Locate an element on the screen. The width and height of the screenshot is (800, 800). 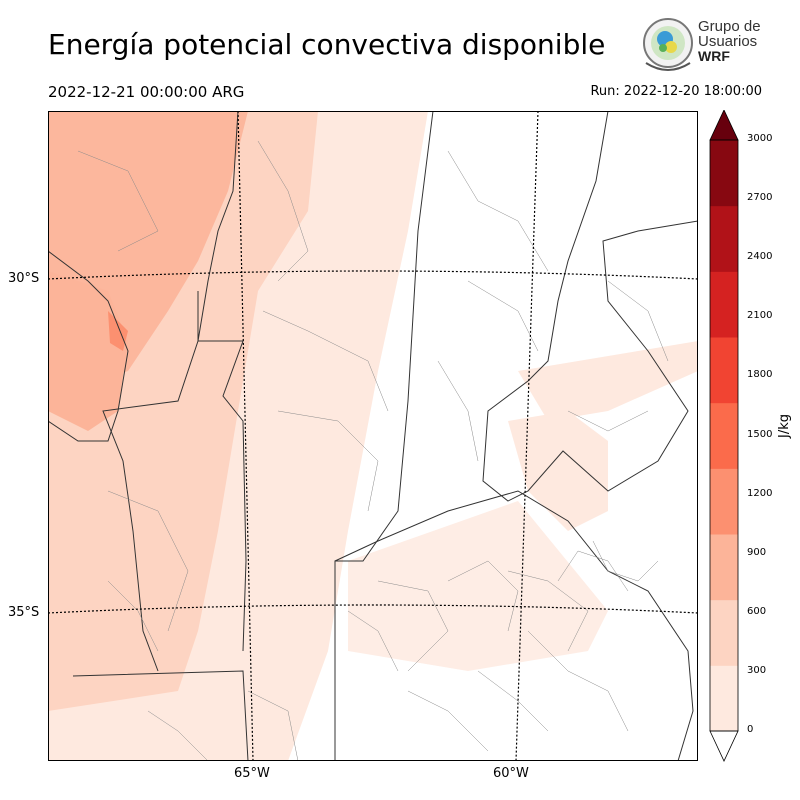
colorbar-tick-label: 1200 is located at coordinates (760, 493).